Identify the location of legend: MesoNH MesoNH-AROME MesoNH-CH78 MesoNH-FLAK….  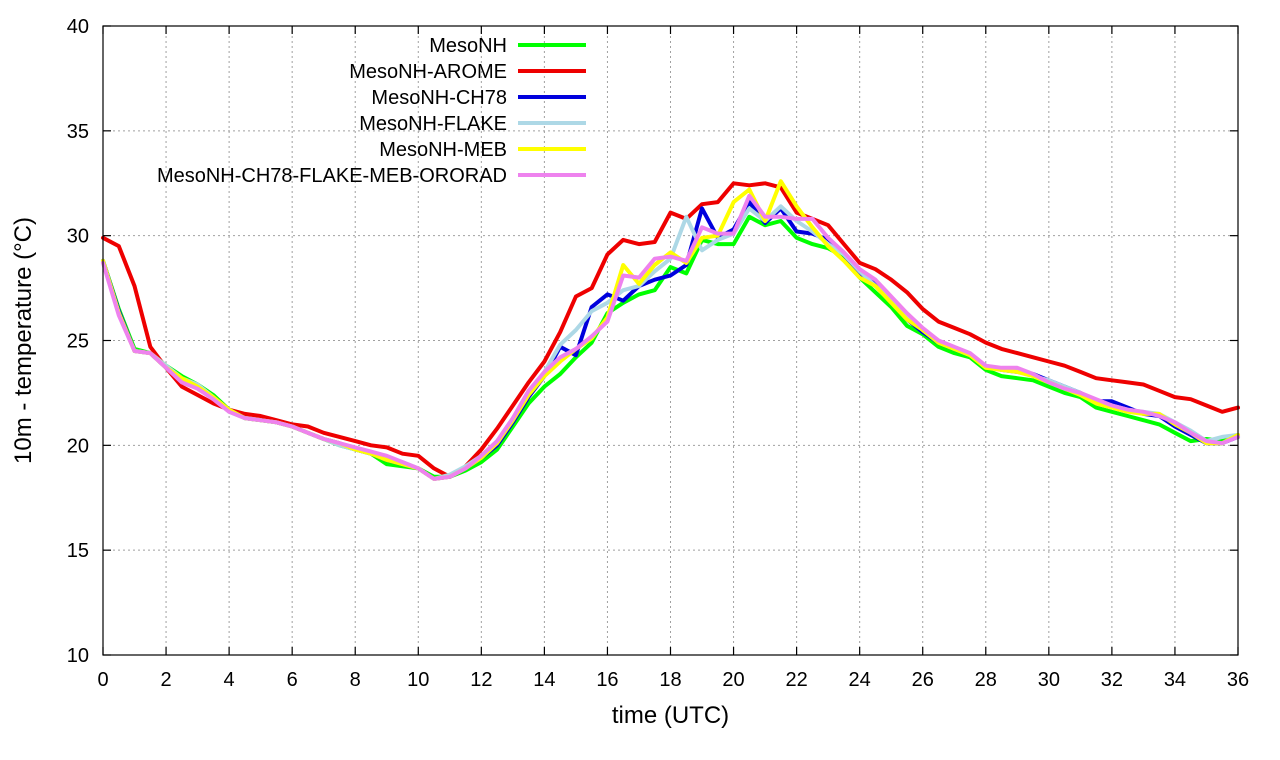
(371, 111).